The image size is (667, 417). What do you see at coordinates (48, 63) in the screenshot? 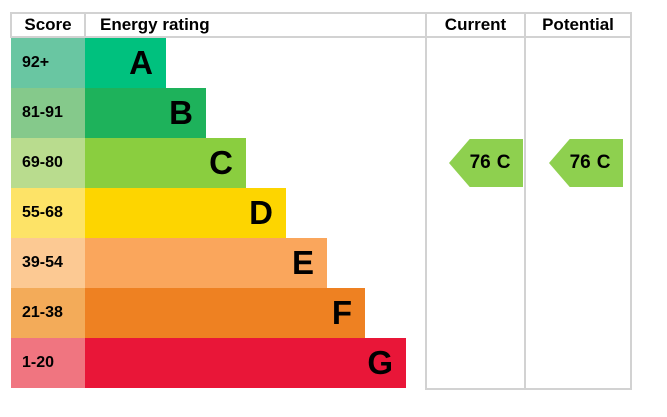
I see `score-range-a: 92+` at bounding box center [48, 63].